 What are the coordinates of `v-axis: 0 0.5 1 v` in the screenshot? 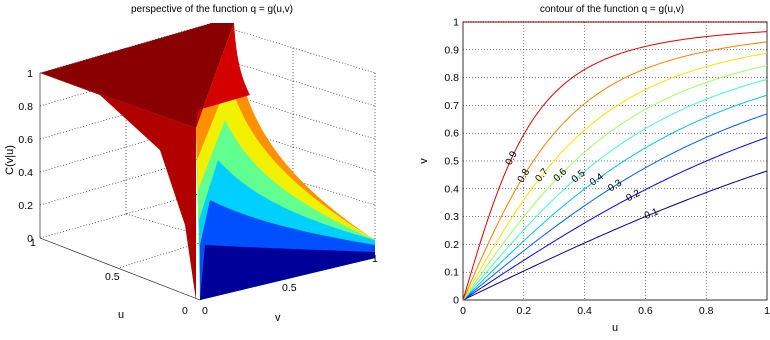 It's located at (290, 288).